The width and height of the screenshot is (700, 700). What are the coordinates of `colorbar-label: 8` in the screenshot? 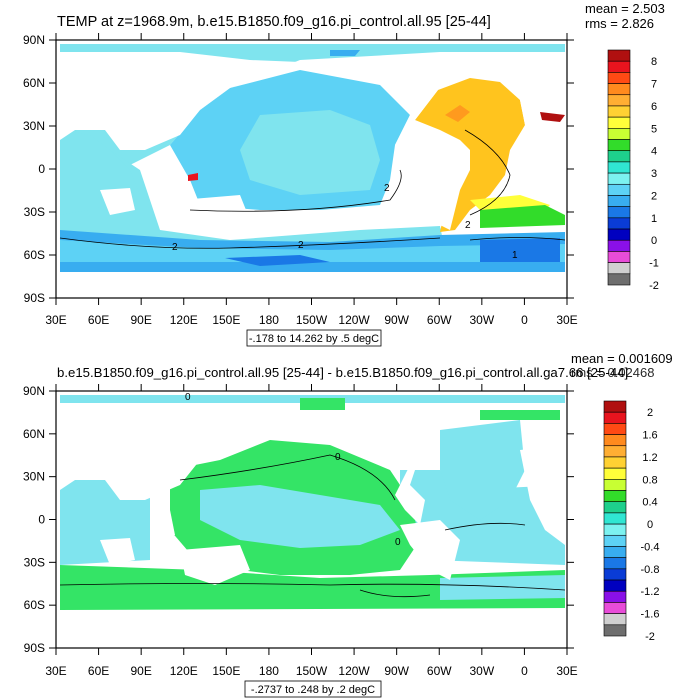 It's located at (654, 62).